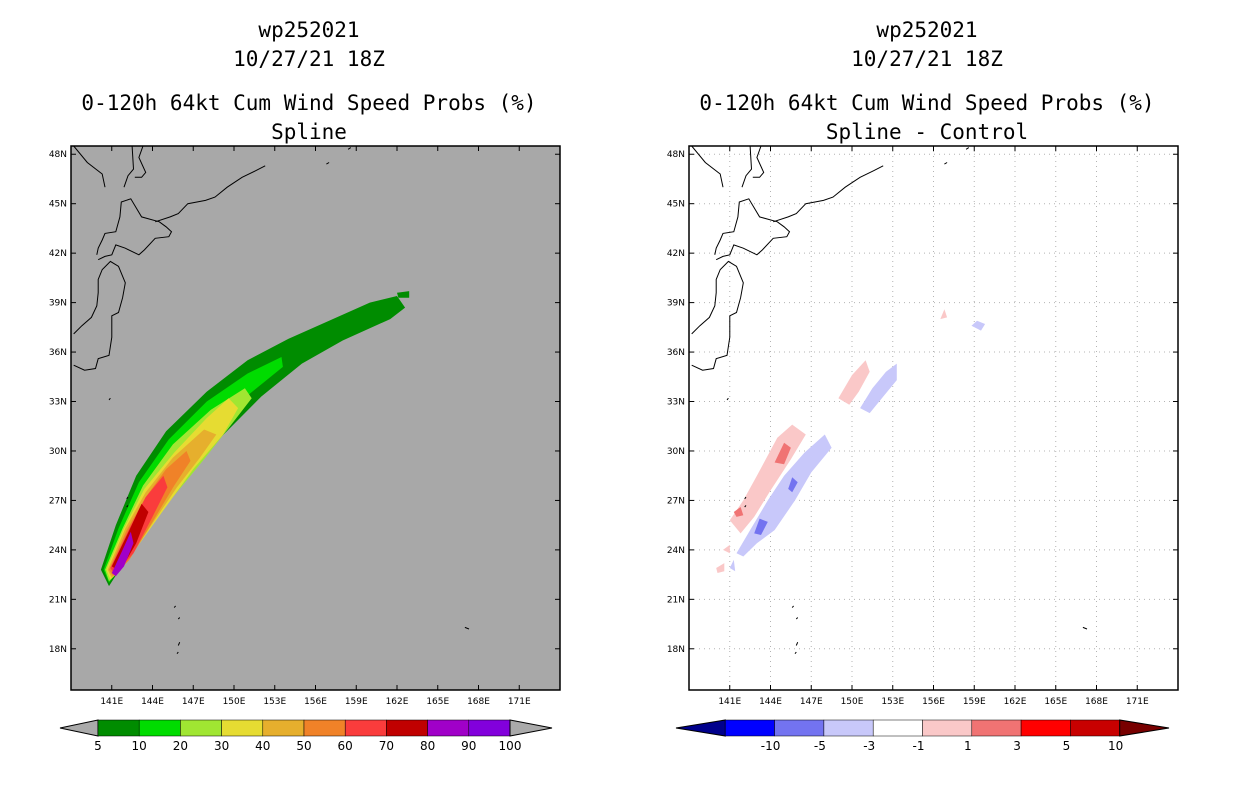 Image resolution: width=1236 pixels, height=800 pixels. What do you see at coordinates (262, 746) in the screenshot?
I see `colorbar-label: 40` at bounding box center [262, 746].